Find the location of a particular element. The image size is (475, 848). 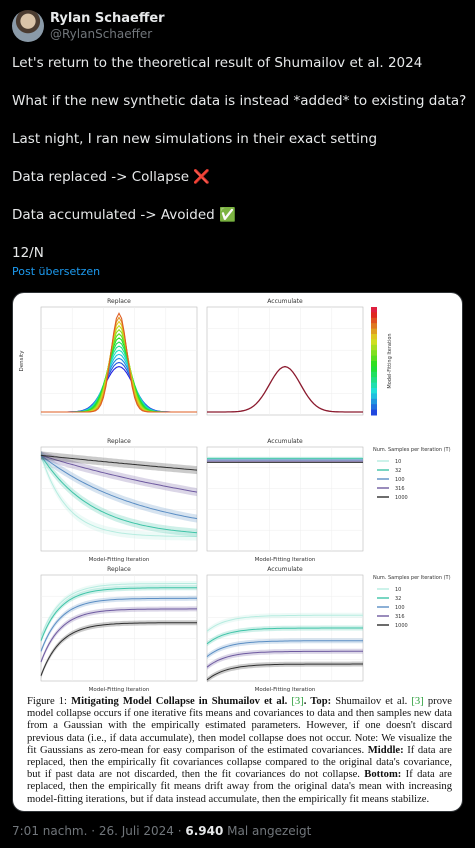

tweet-paragraph: Data replaced -> Collapse ❌ is located at coordinates (111, 177).